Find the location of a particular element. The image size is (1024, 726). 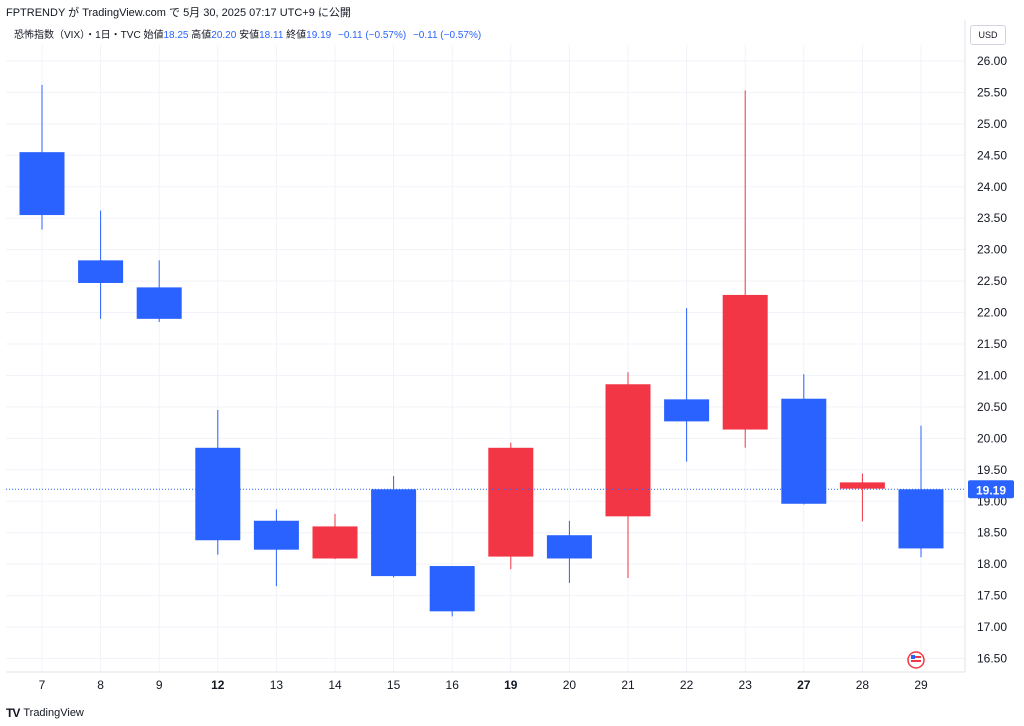

x-tick-label: 21 is located at coordinates (628, 685).